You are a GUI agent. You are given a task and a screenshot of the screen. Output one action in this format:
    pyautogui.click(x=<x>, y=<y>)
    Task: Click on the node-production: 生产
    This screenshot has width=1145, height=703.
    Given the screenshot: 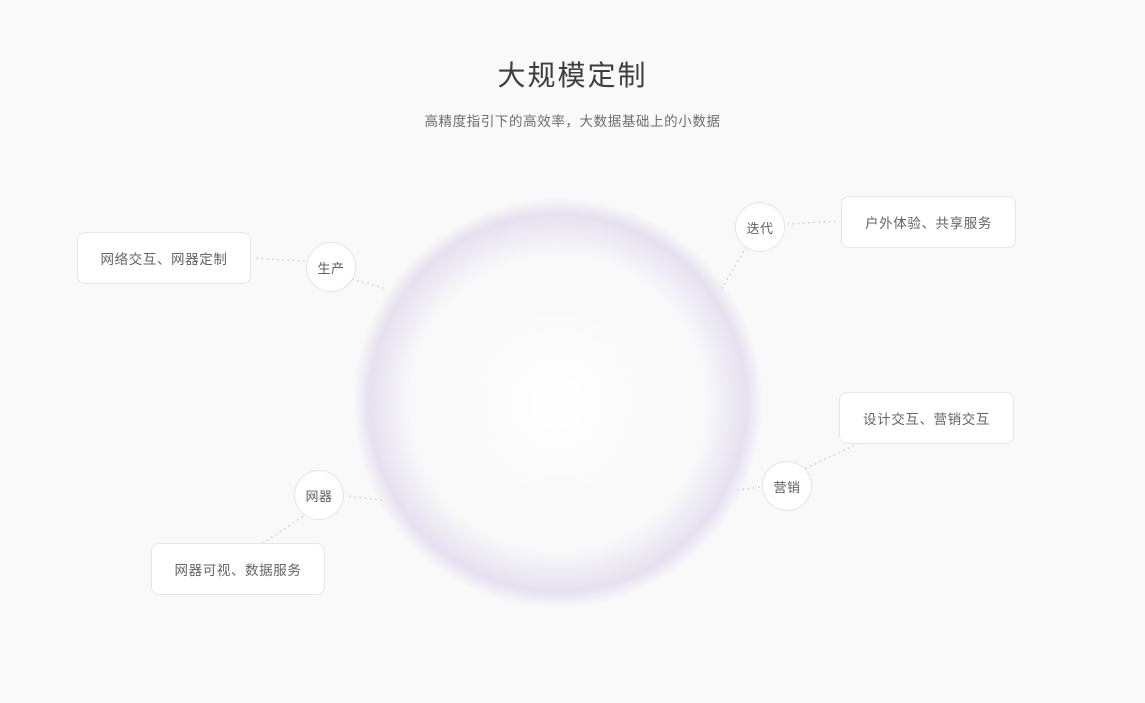 What is the action you would take?
    pyautogui.click(x=331, y=267)
    